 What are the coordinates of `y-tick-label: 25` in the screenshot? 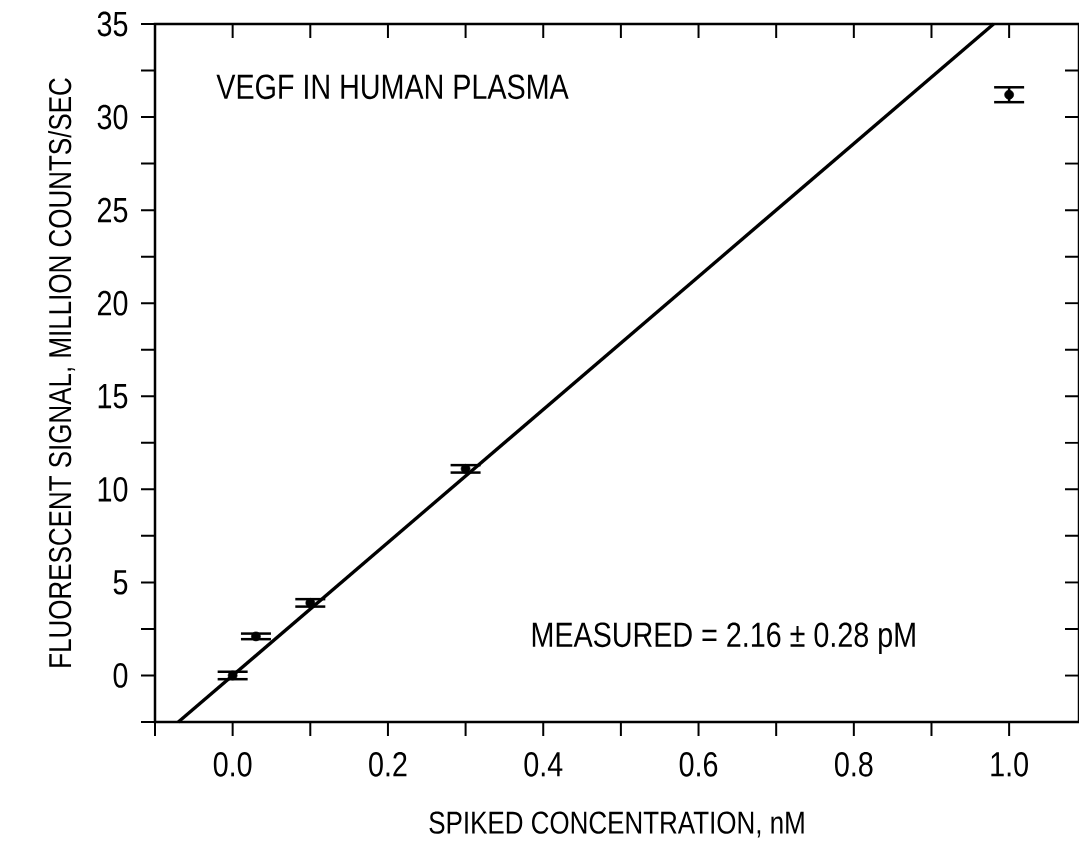 It's located at (112, 210).